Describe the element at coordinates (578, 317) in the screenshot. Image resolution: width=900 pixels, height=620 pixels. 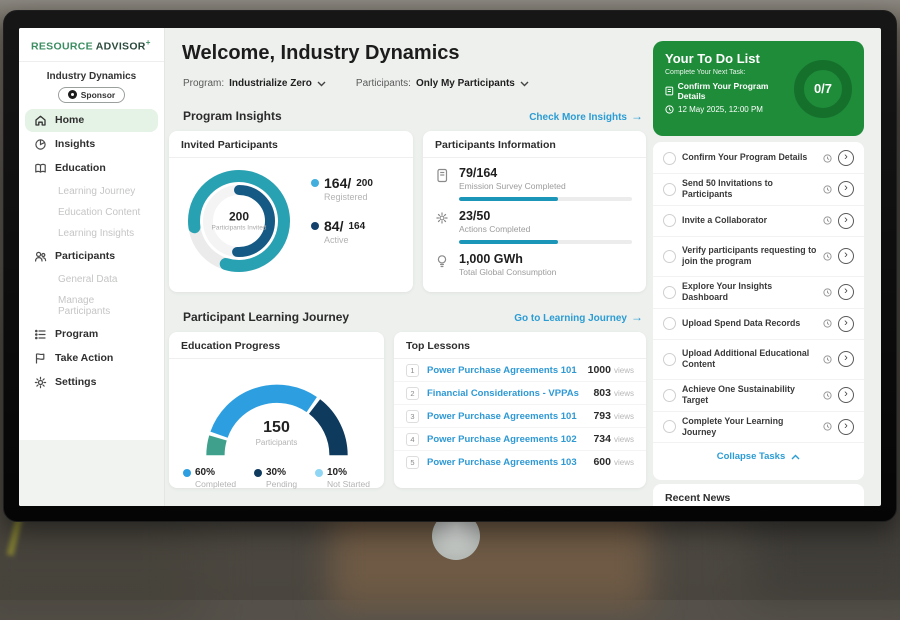
I see `go-to-learning-journey-link: Go to Learning Journey→` at that location.